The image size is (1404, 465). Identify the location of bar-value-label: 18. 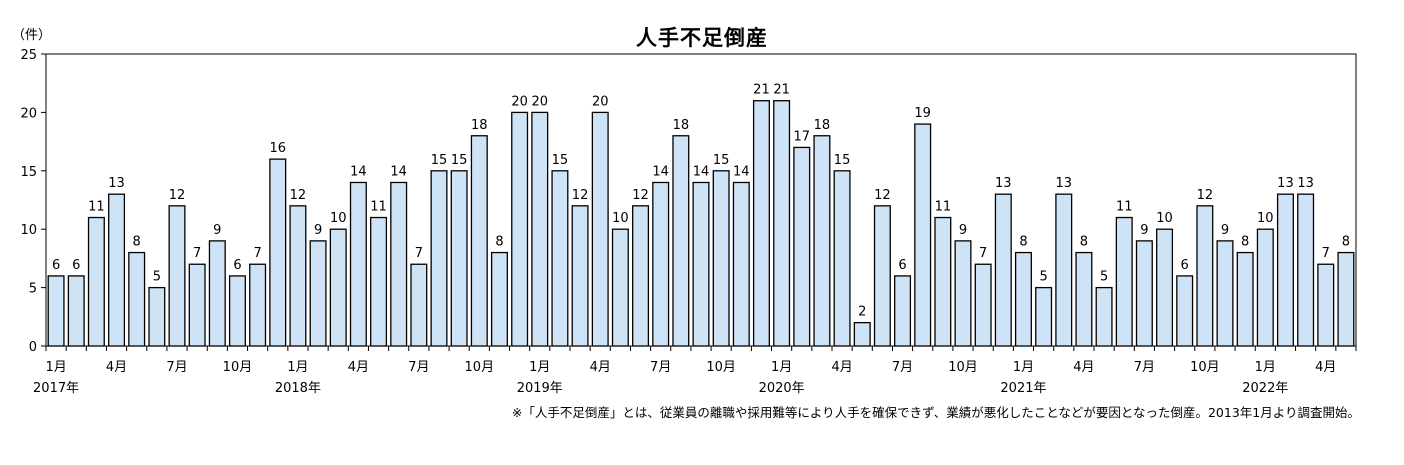
(479, 125).